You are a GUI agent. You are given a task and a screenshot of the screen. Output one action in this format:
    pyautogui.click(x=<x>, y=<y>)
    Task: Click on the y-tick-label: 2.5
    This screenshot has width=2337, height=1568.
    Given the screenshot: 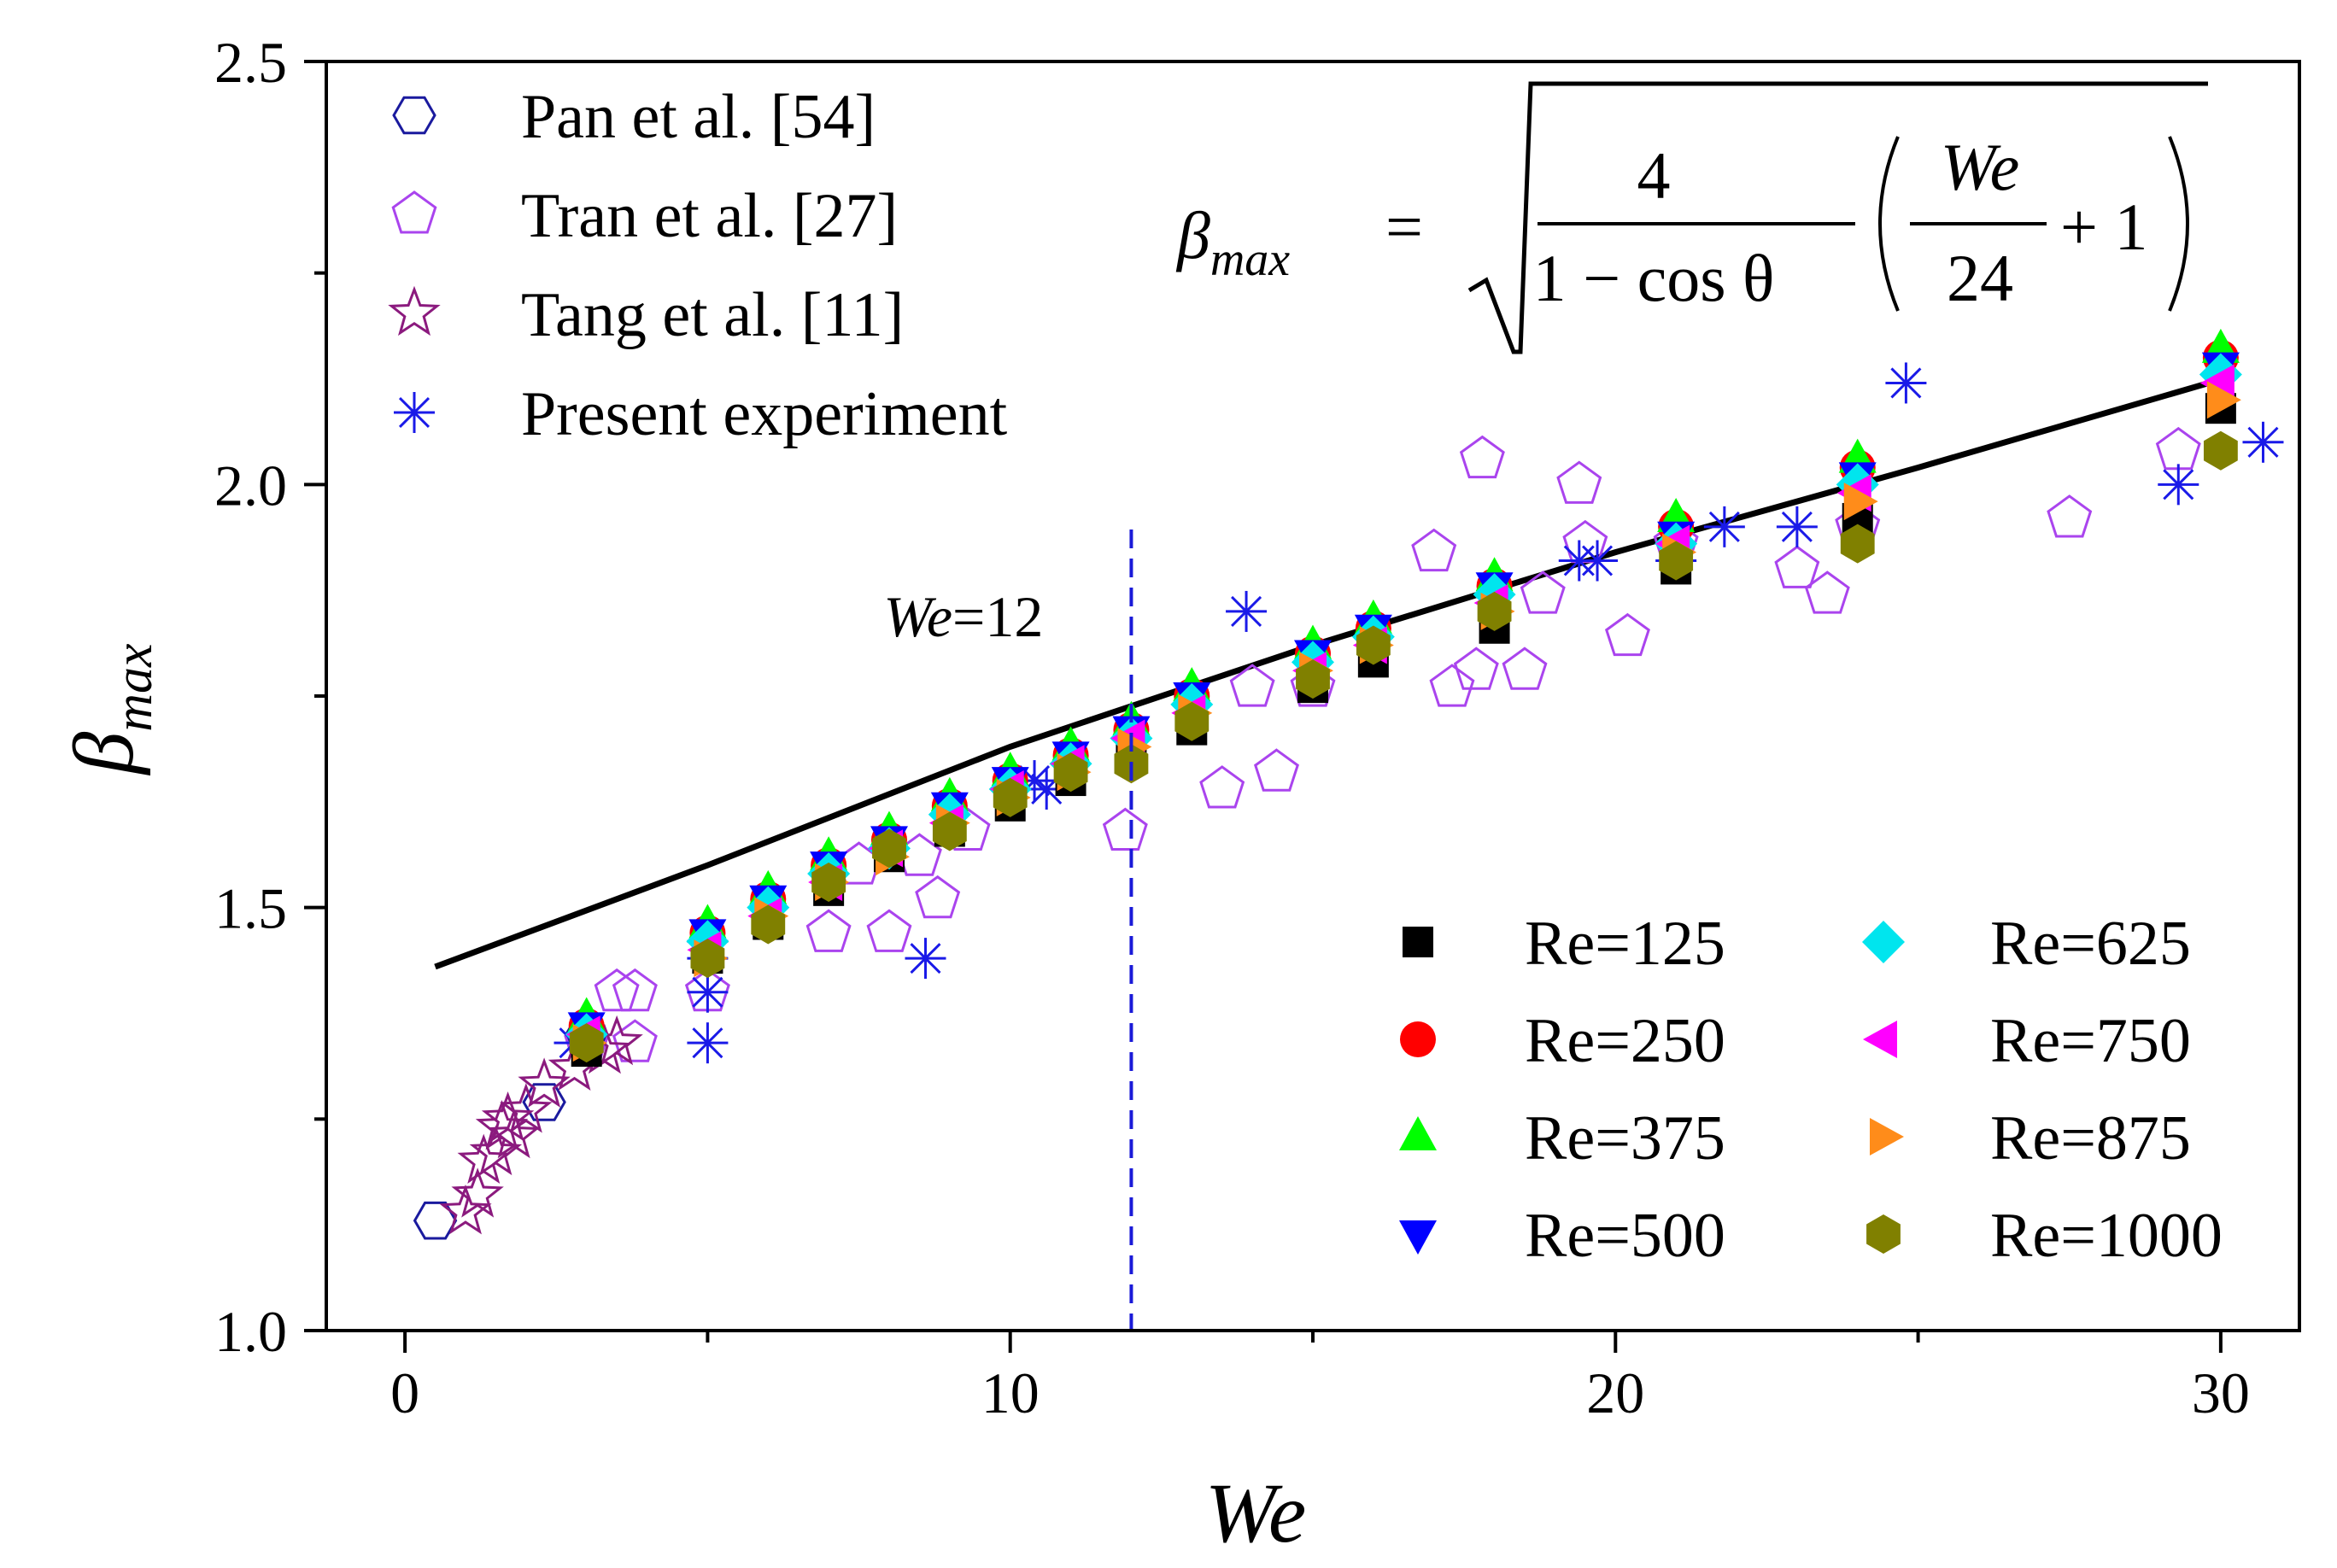 What is the action you would take?
    pyautogui.click(x=250, y=63)
    